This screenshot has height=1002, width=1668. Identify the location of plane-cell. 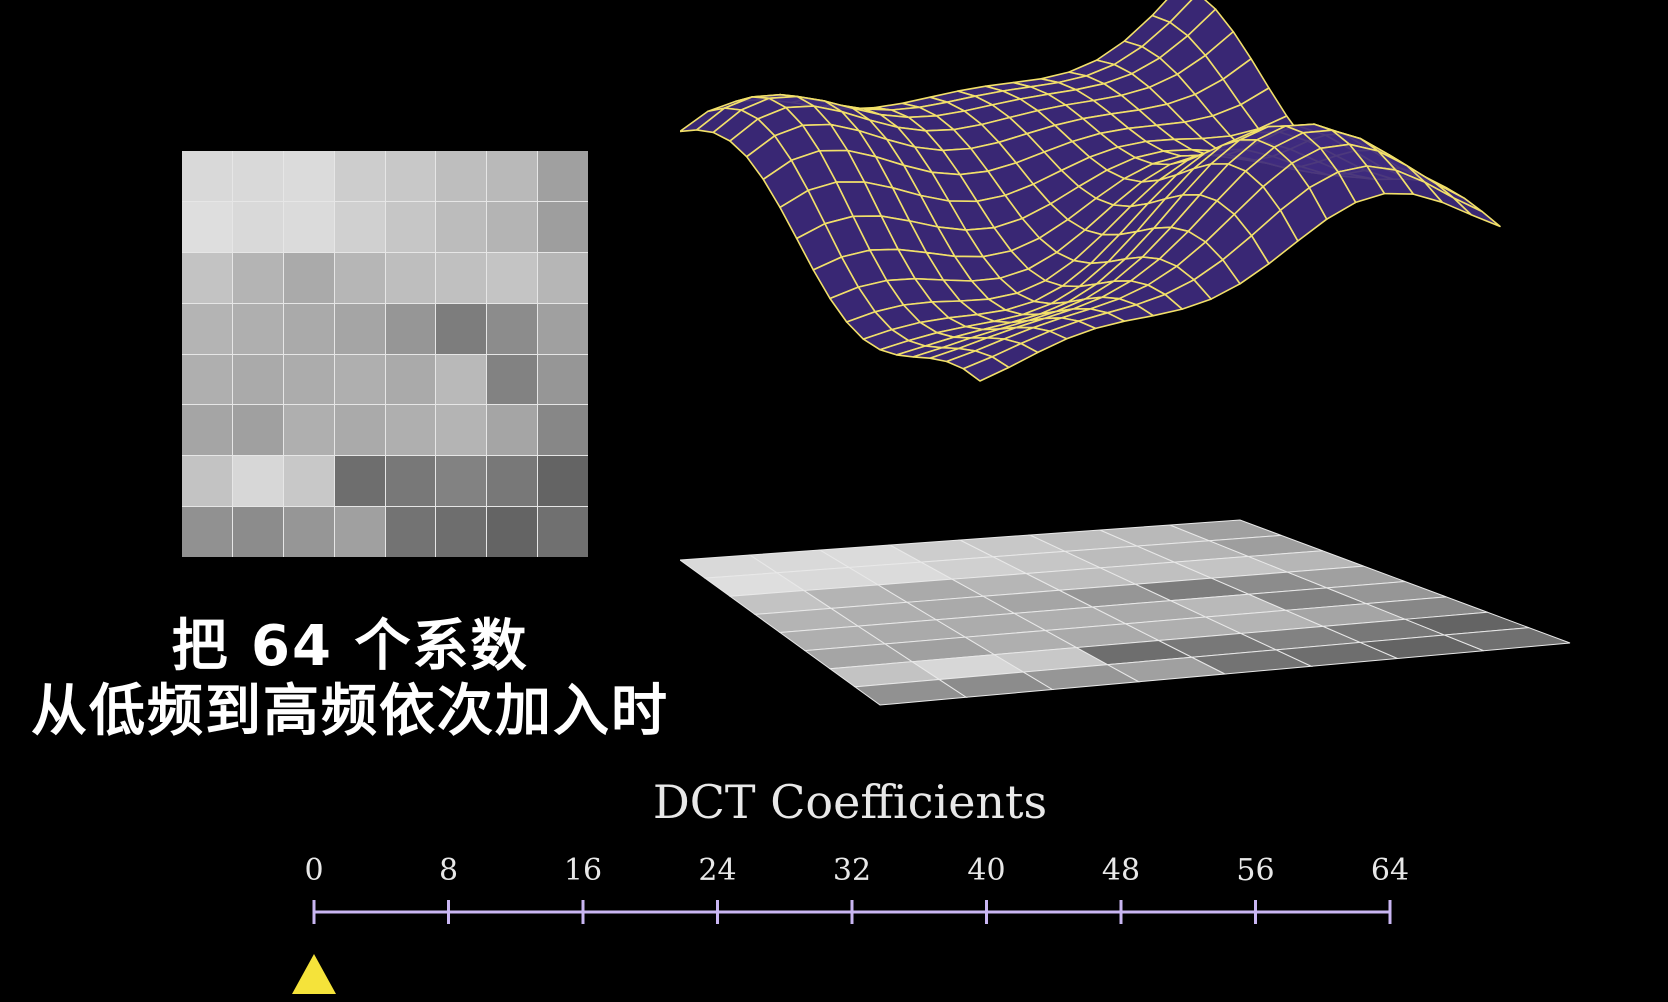
(1507, 639).